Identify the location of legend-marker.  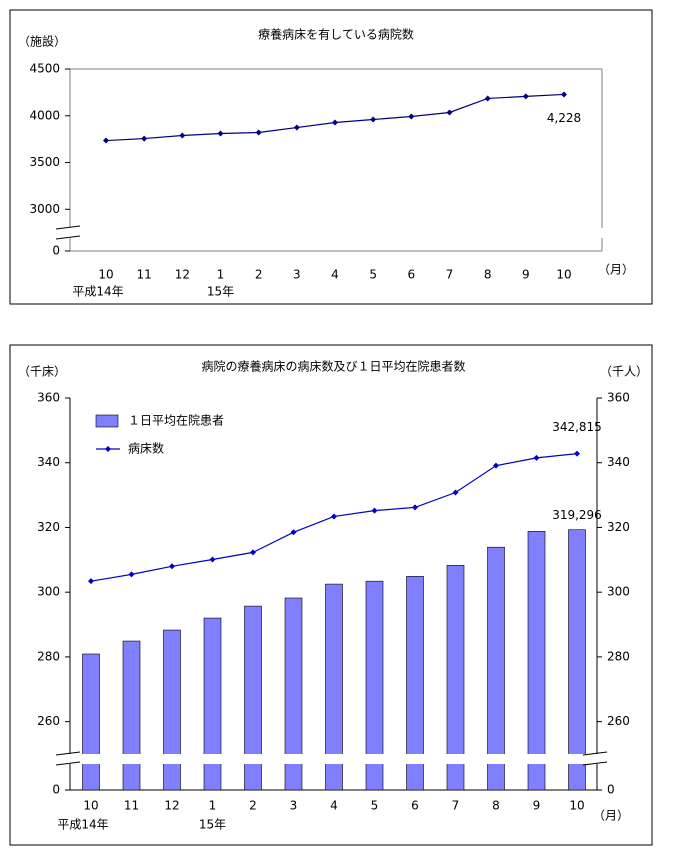
(108, 449).